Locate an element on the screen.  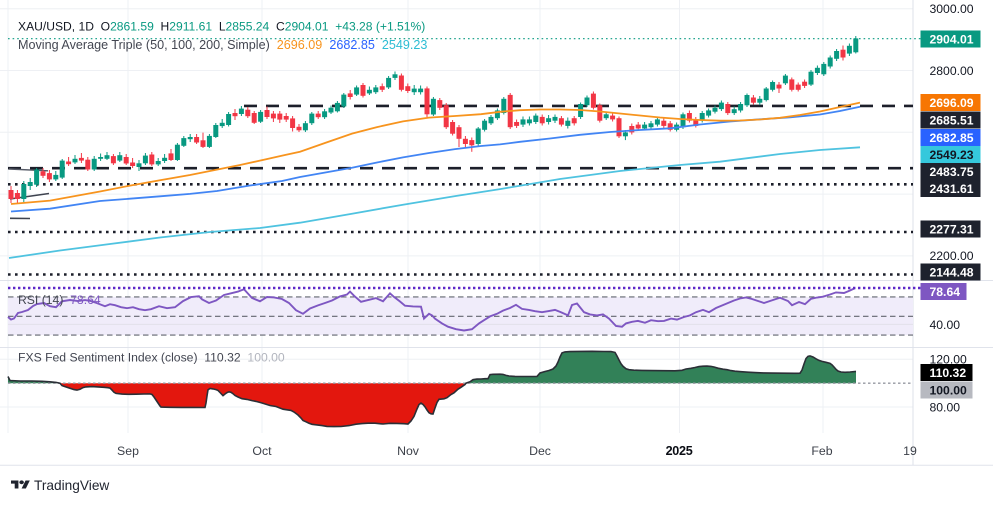
svg-text: Feb is located at coordinates (821, 451).